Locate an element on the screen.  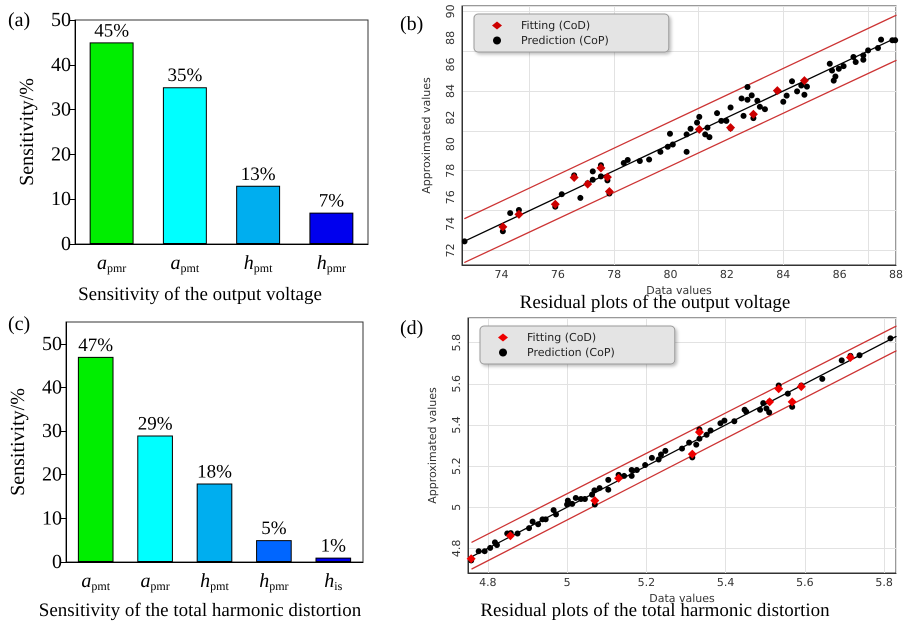
data-label: 1% is located at coordinates (333, 546).